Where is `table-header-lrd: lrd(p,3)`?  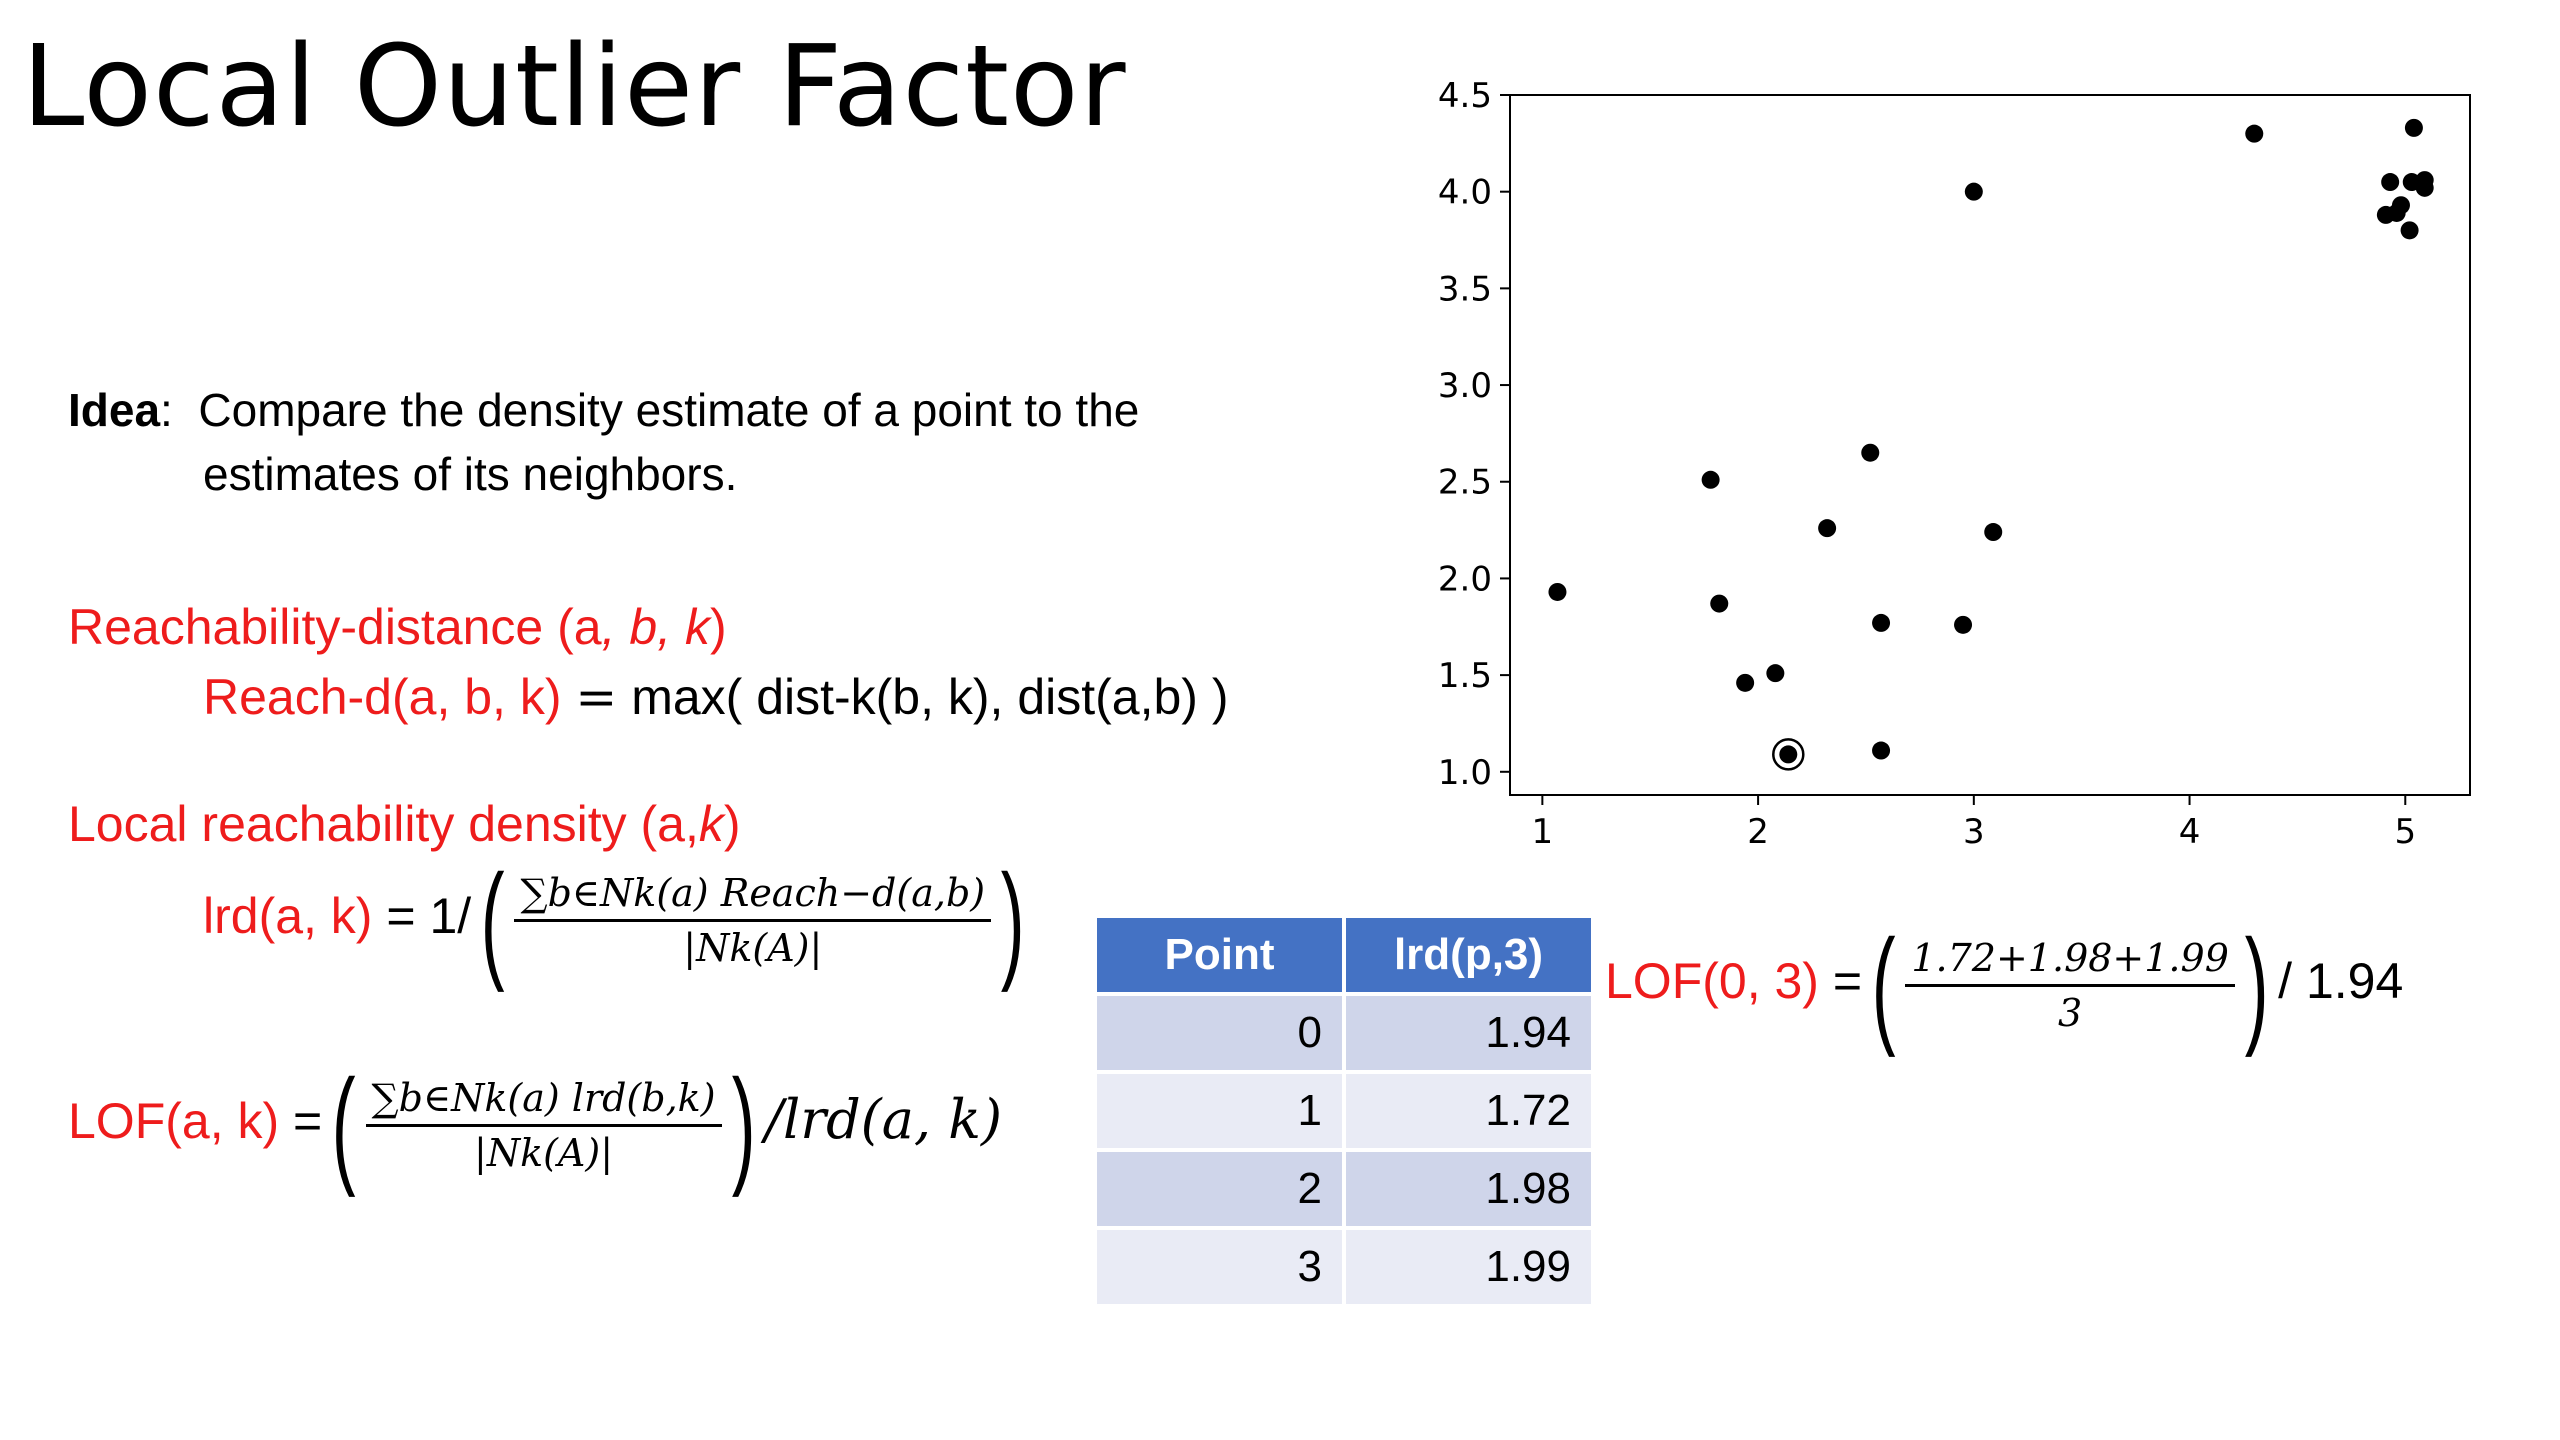 table-header-lrd: lrd(p,3) is located at coordinates (1468, 955).